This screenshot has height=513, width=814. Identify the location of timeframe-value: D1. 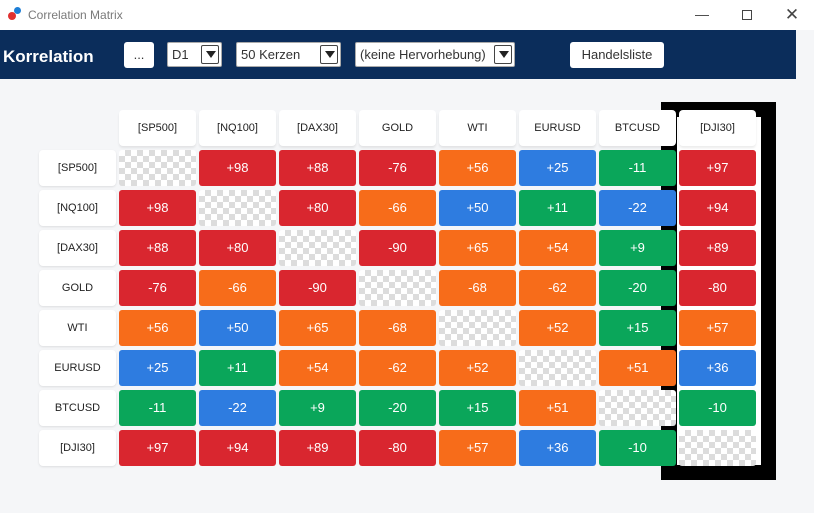
(180, 54).